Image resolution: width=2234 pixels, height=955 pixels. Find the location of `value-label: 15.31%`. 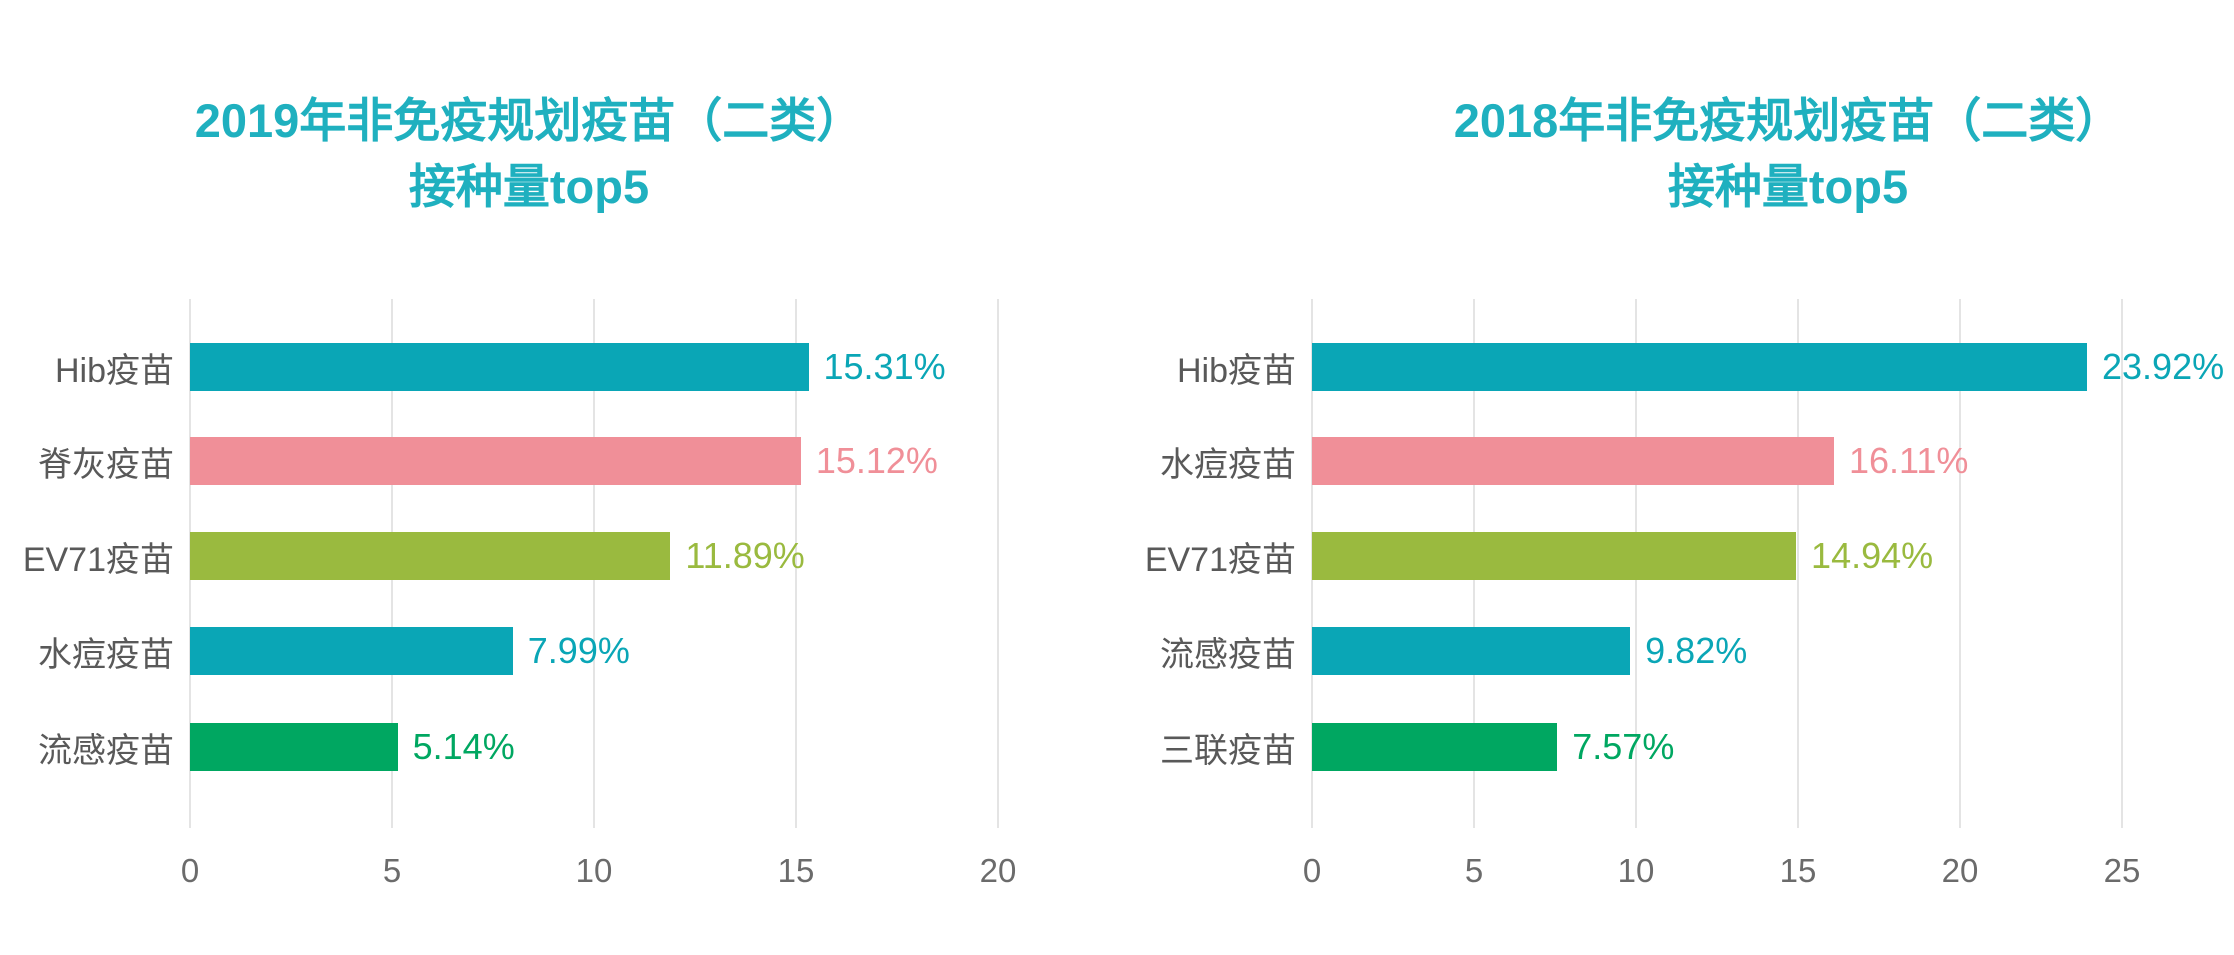

value-label: 15.31% is located at coordinates (884, 366).